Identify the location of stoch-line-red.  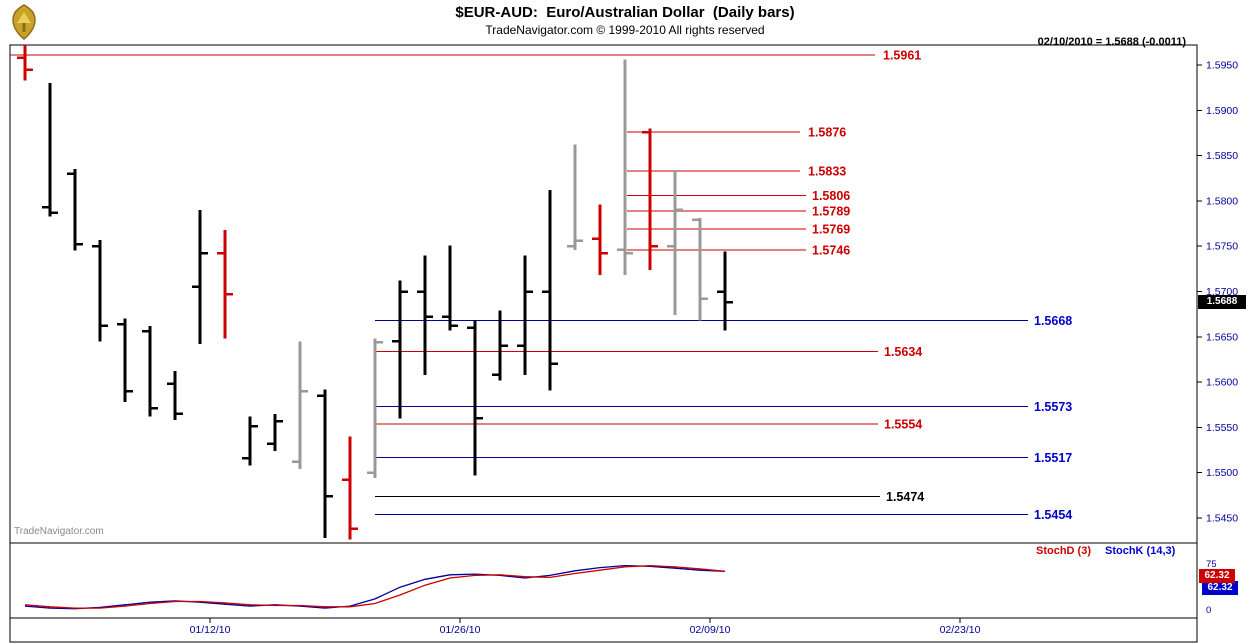
(375, 586).